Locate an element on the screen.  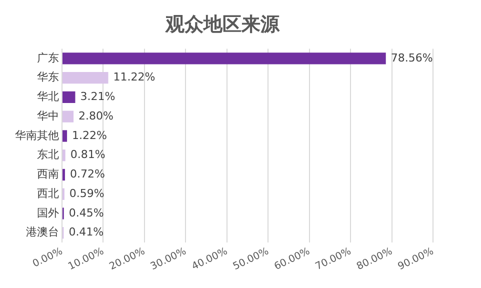
y-tick-label: 广东 is located at coordinates (48, 57).